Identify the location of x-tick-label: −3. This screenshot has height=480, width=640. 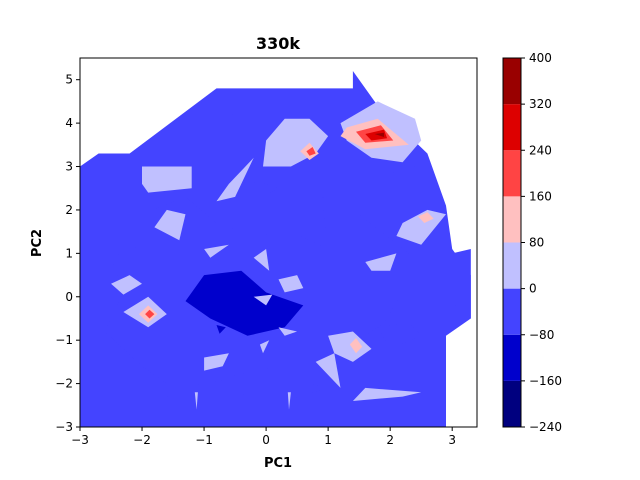
(80, 440).